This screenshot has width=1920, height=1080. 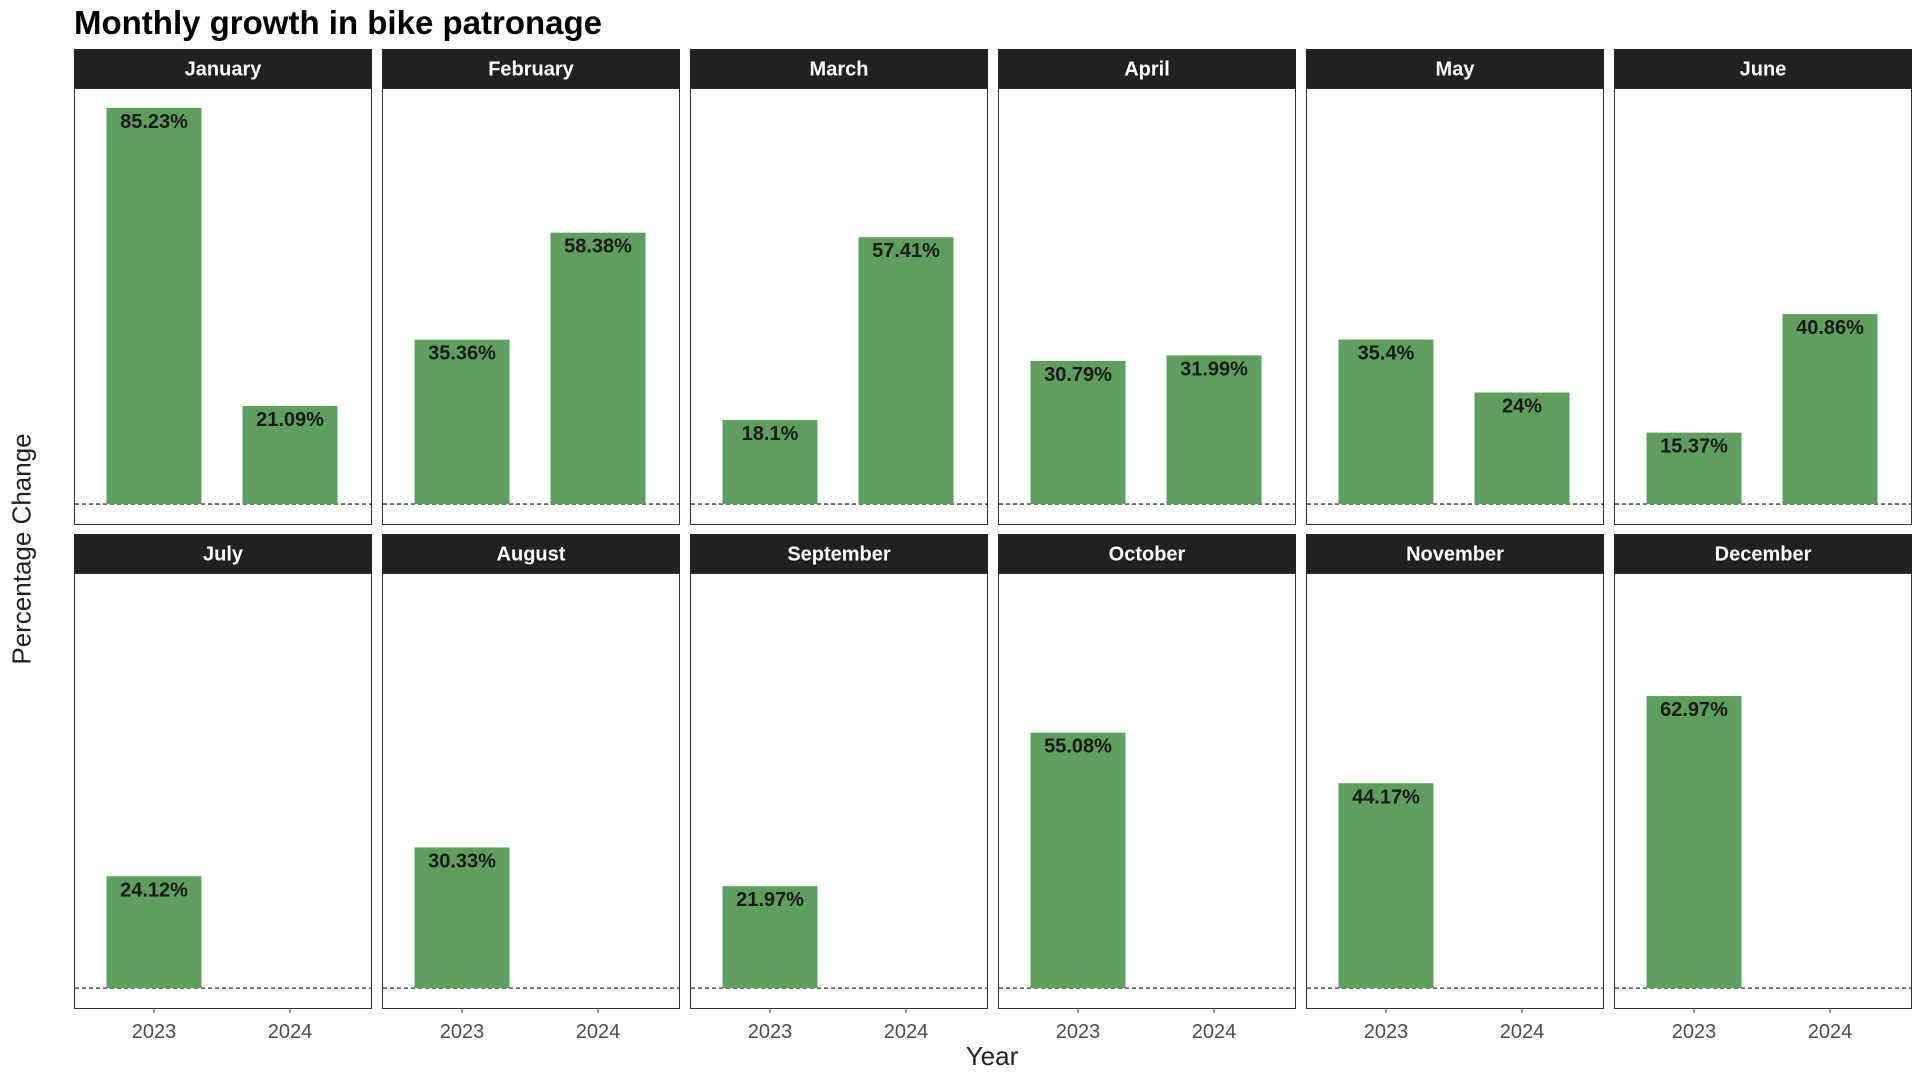 What do you see at coordinates (770, 434) in the screenshot?
I see `bar-value-label: 18.1%` at bounding box center [770, 434].